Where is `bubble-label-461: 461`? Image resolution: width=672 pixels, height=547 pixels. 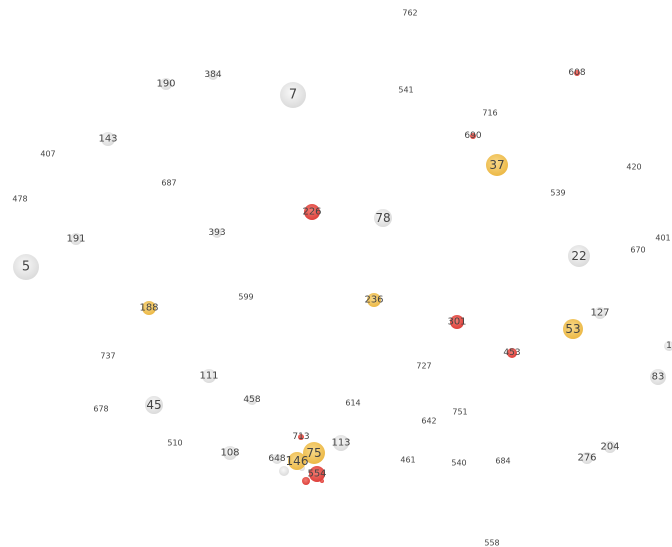
bubble-label-461: 461 is located at coordinates (407, 460).